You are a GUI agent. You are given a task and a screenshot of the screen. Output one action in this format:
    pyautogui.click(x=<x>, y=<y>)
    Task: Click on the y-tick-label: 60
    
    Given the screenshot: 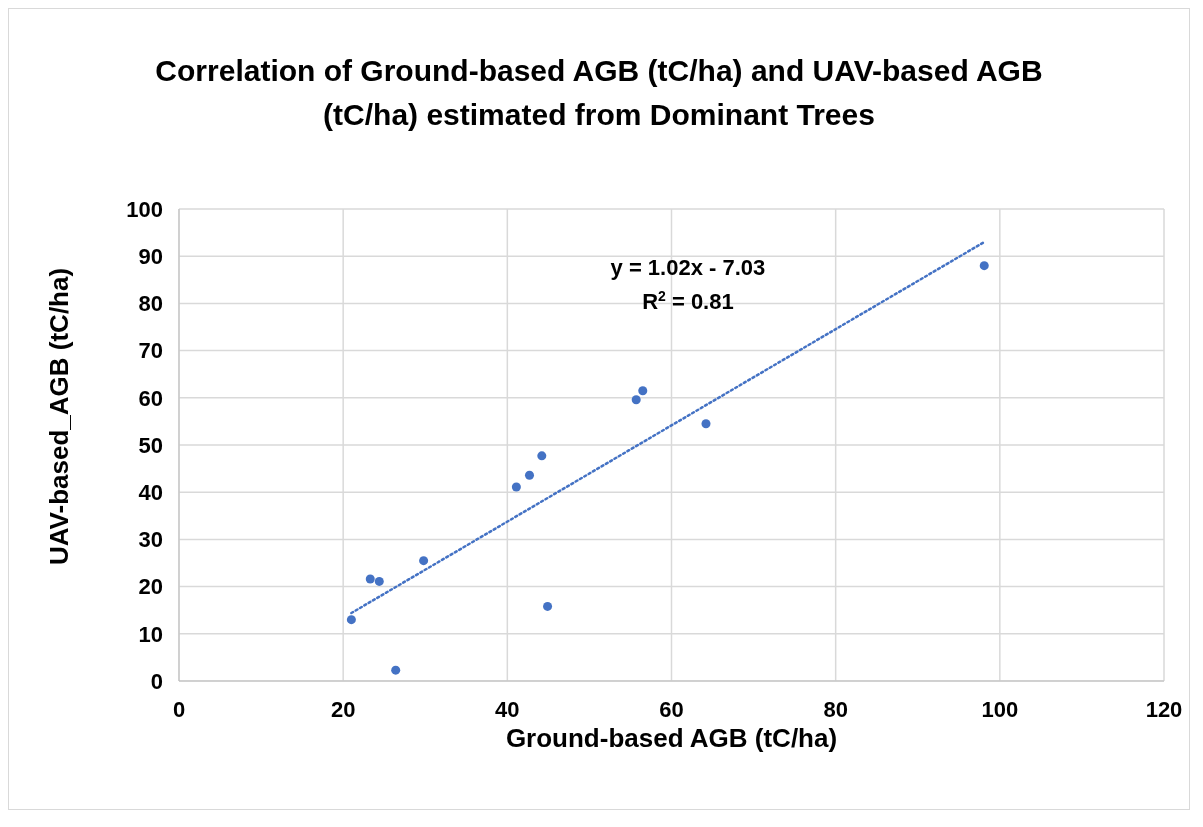 What is the action you would take?
    pyautogui.click(x=150, y=398)
    